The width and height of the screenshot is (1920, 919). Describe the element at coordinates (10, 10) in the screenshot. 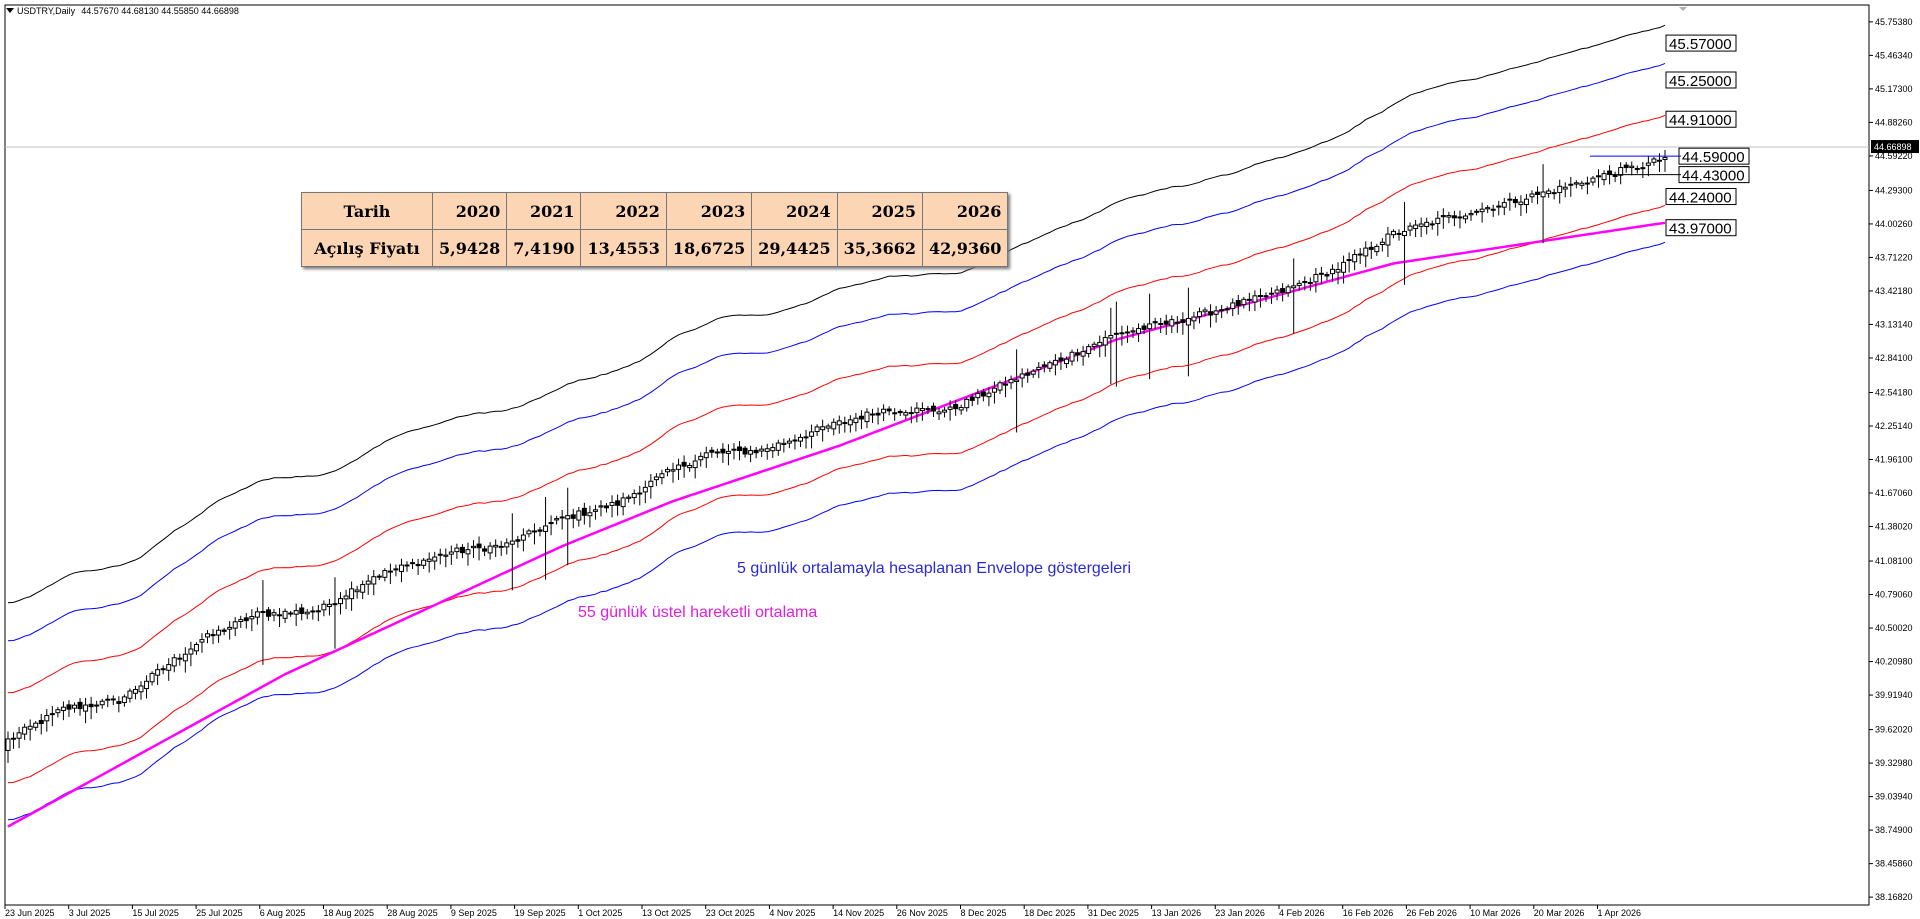

I see `dropdown-triangle-icon` at that location.